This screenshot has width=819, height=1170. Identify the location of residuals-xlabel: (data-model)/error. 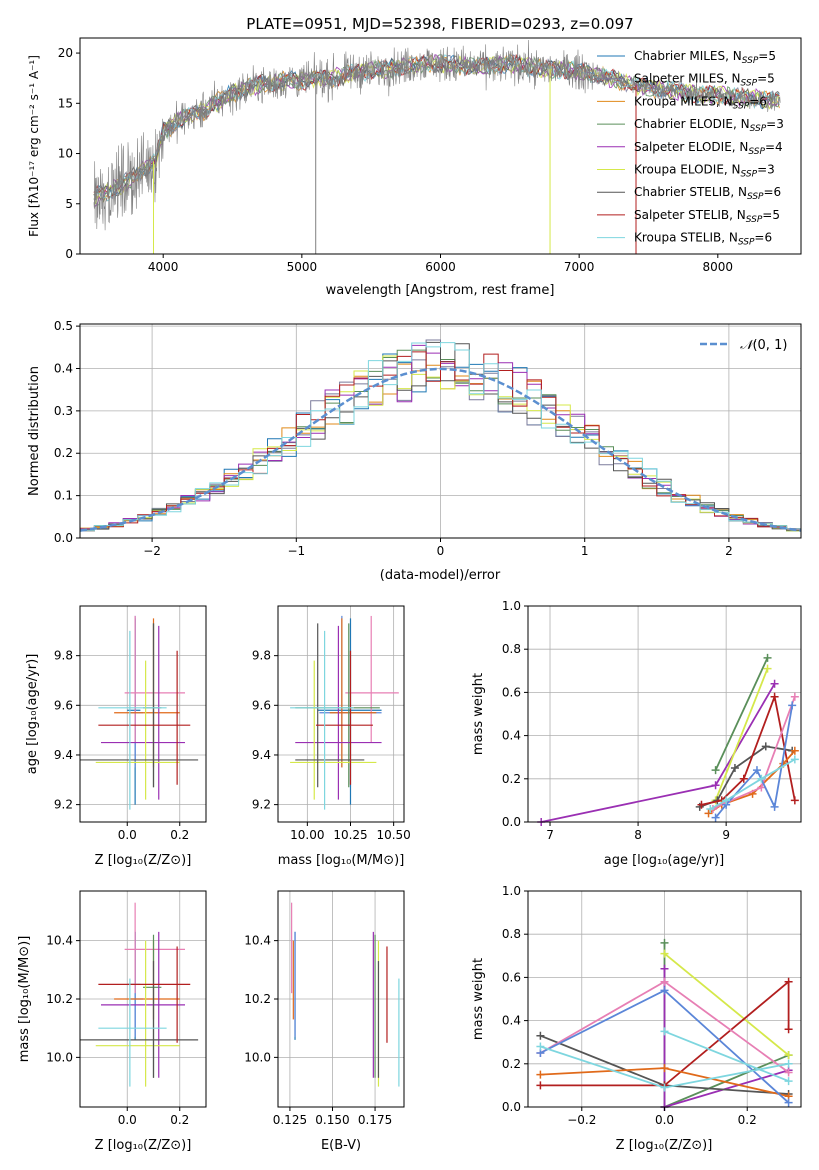
(440, 575).